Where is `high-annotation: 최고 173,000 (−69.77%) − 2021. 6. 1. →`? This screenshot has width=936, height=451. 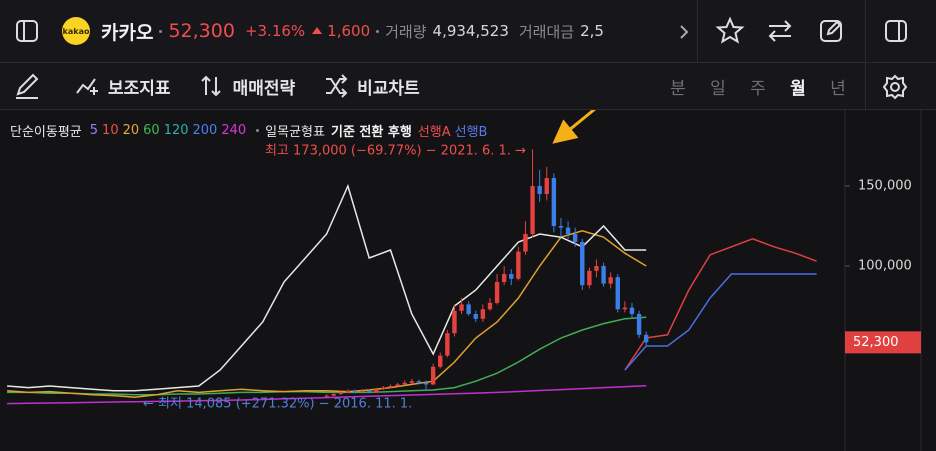
high-annotation: 최고 173,000 (−69.77%) − 2021. 6. 1. → is located at coordinates (395, 151).